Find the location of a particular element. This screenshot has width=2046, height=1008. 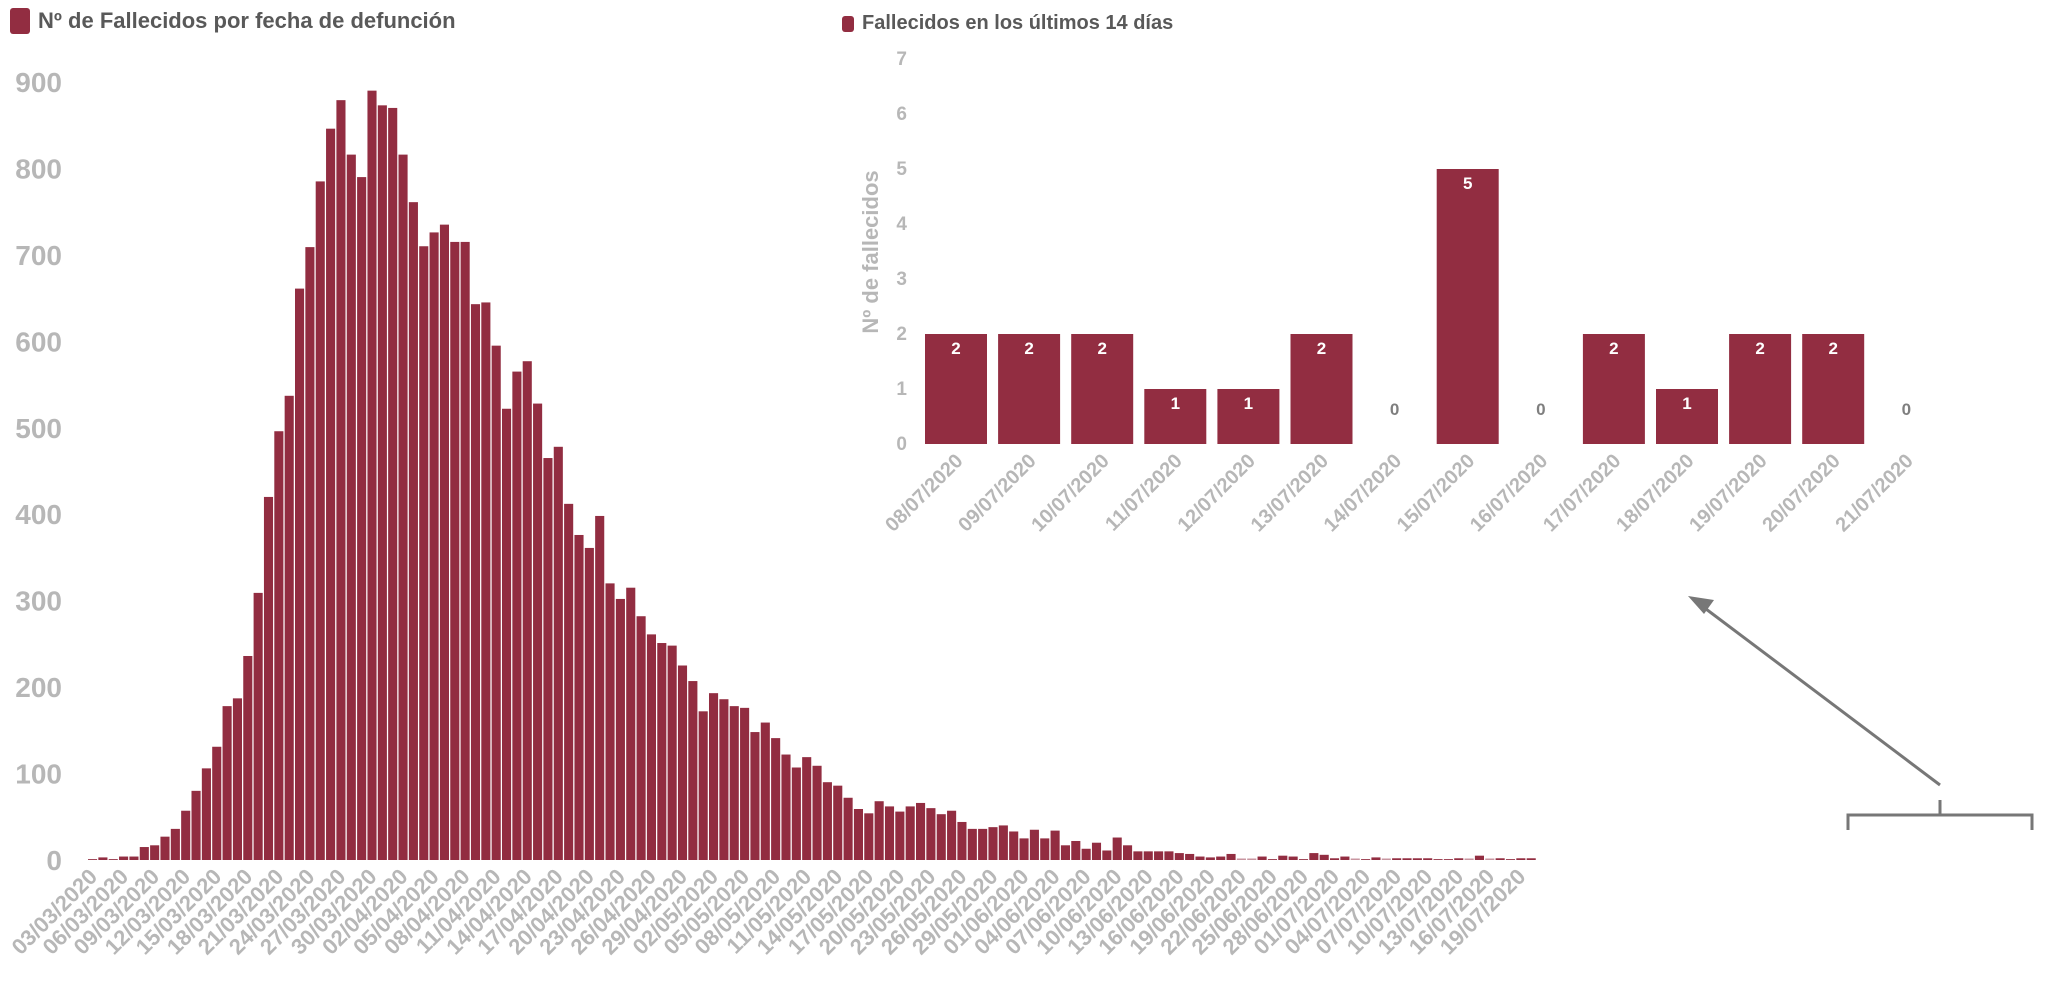

y-tick-label: 200 is located at coordinates (38, 687).